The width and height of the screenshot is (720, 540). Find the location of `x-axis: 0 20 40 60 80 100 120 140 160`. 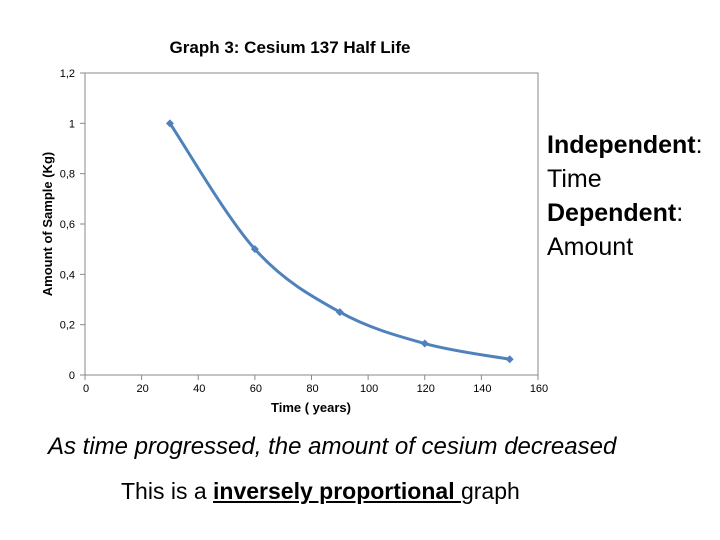

x-axis: 0 20 40 60 80 100 120 140 160 is located at coordinates (315, 385).